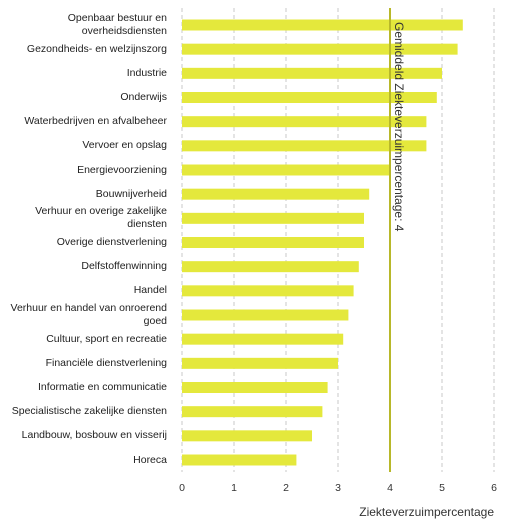 This screenshot has height=528, width=512. I want to click on x-tick-label: 3, so click(338, 488).